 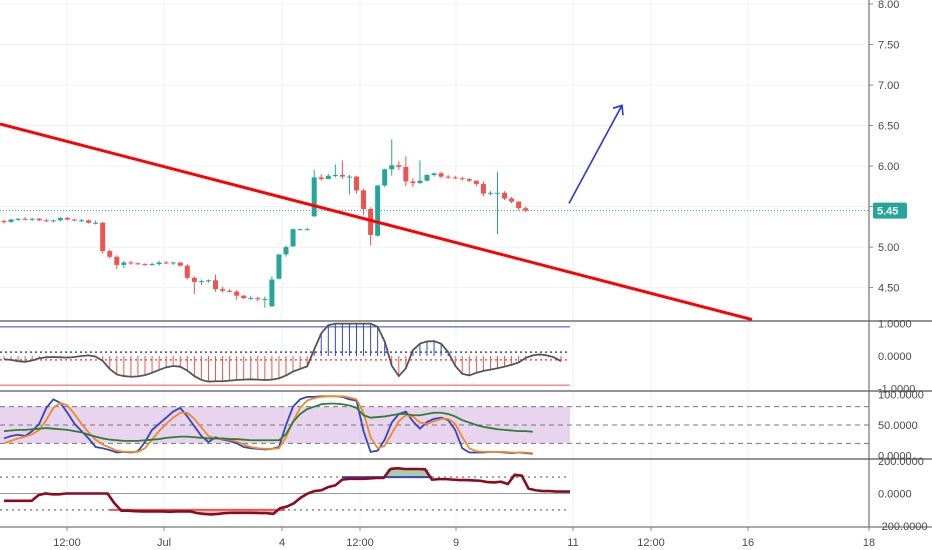 What do you see at coordinates (869, 543) in the screenshot?
I see `x-tick-label: 18` at bounding box center [869, 543].